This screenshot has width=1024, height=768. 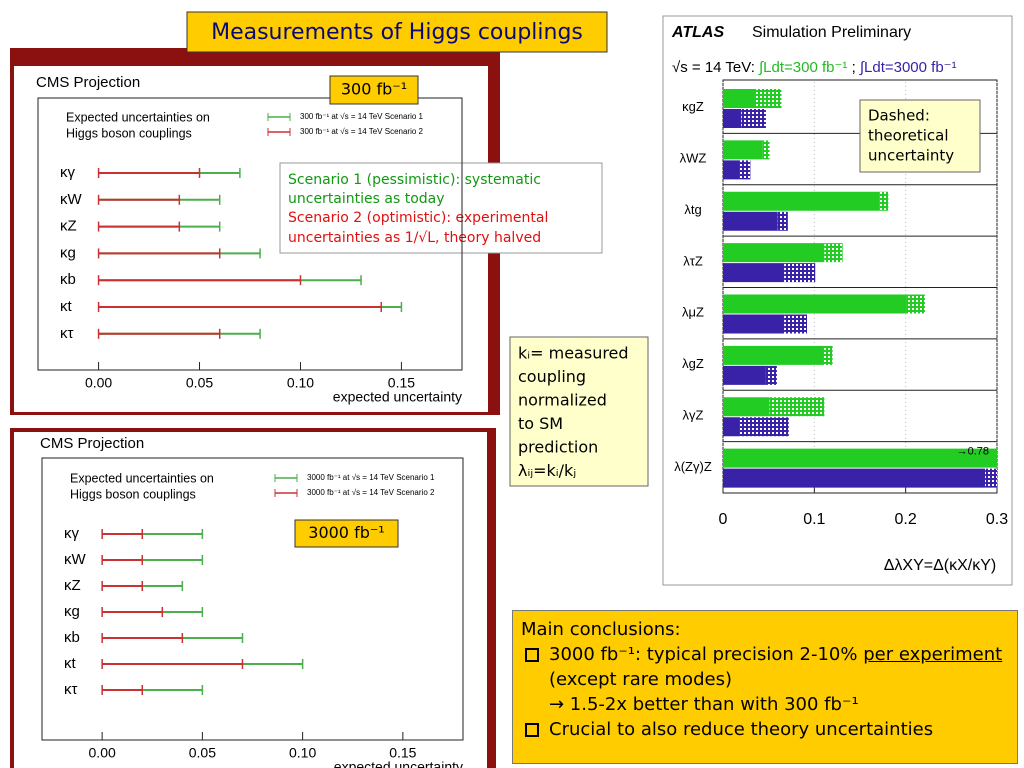 What do you see at coordinates (371, 492) in the screenshot?
I see `legend-label: 3000 fb⁻¹ at √s = 14 TeV Scenario 2` at bounding box center [371, 492].